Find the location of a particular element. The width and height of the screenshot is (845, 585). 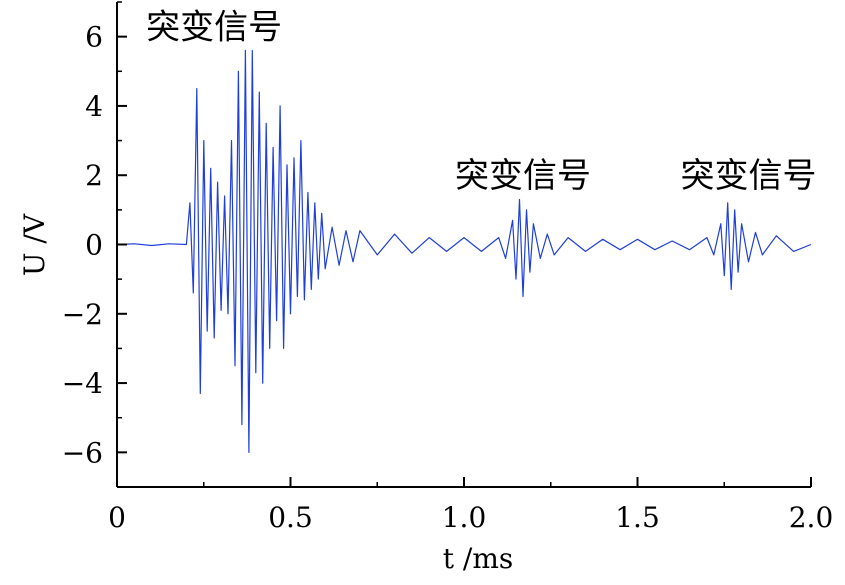

x-tick-label: 1.0 is located at coordinates (464, 517).